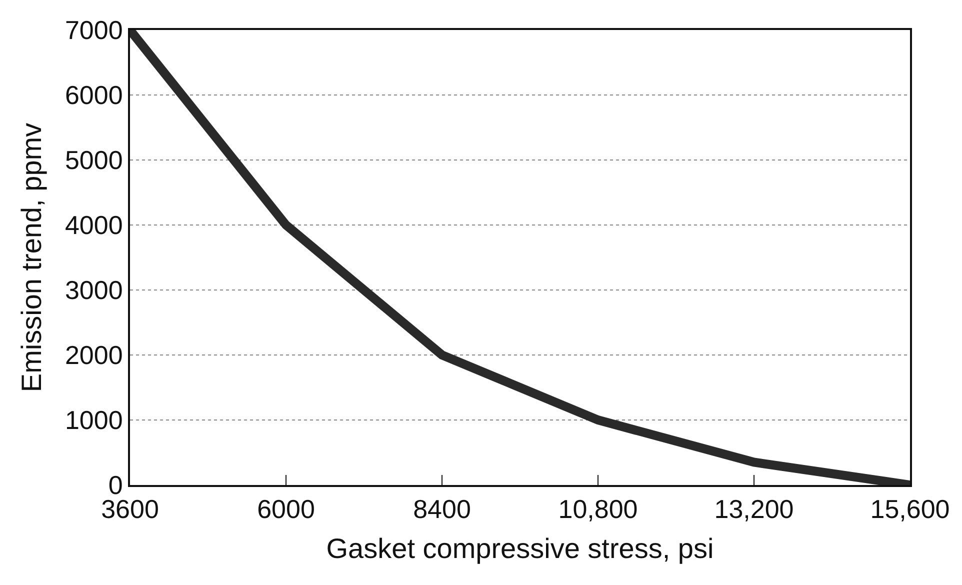 The width and height of the screenshot is (962, 585). Describe the element at coordinates (910, 509) in the screenshot. I see `x-tick-label: 15,600` at that location.